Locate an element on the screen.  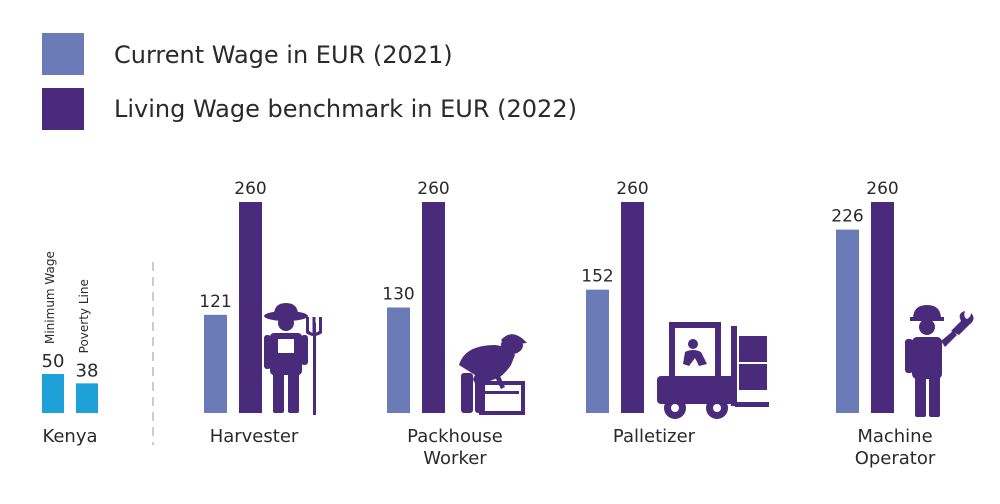
kenya-bar-minimum-wage is located at coordinates (53, 393).